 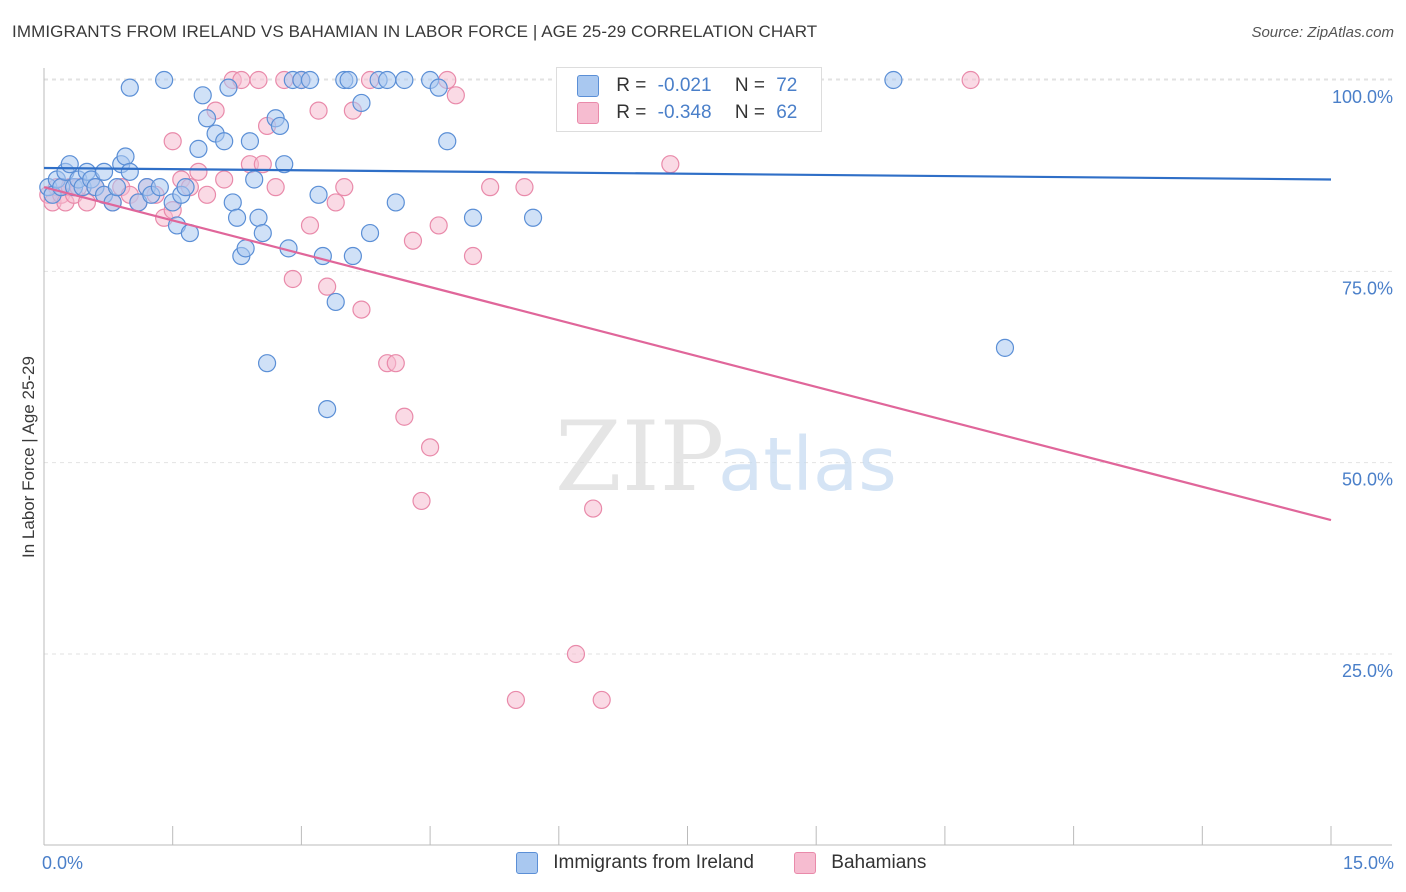 I want to click on series-legend: Immigrants from Ireland Bahamians, so click(x=703, y=865).